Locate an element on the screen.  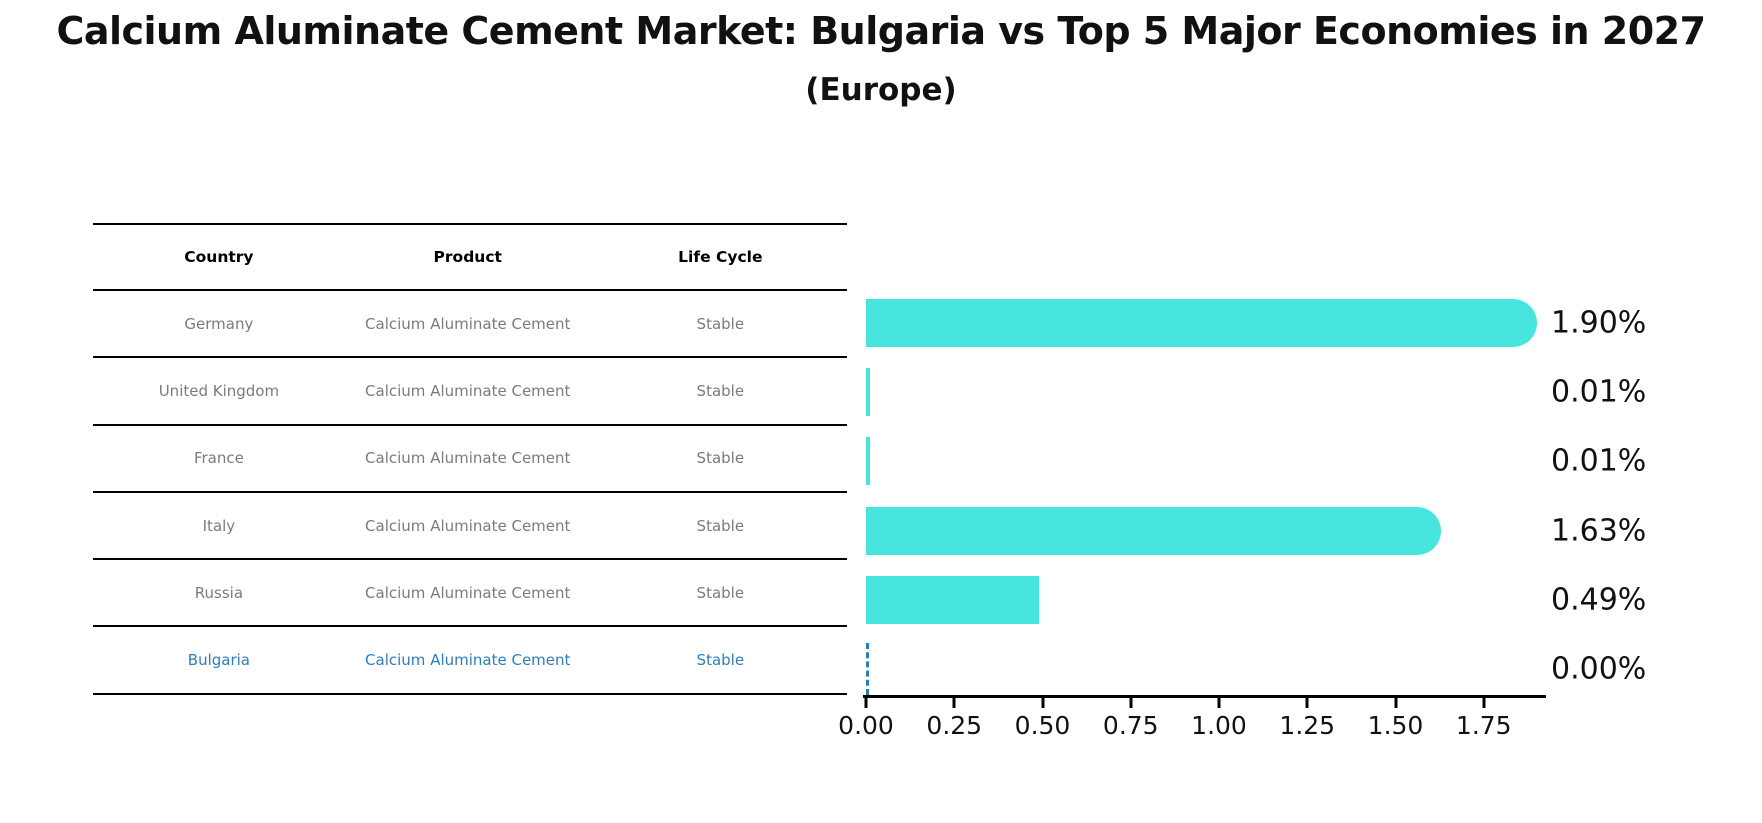
table-header-row: Country Product Life Cycle is located at coordinates (470, 258).